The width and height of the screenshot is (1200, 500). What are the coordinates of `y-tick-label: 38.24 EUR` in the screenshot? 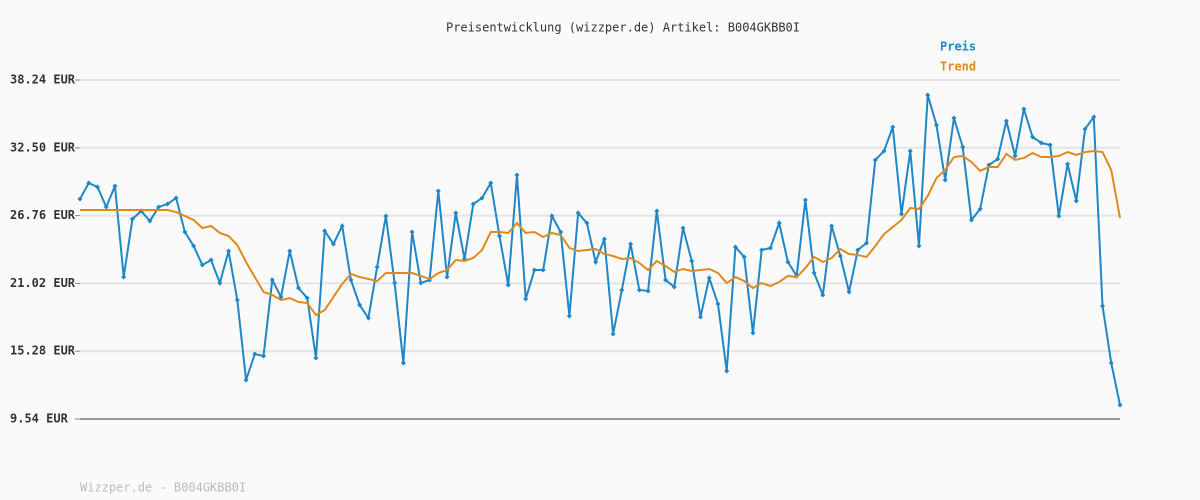 It's located at (43, 80).